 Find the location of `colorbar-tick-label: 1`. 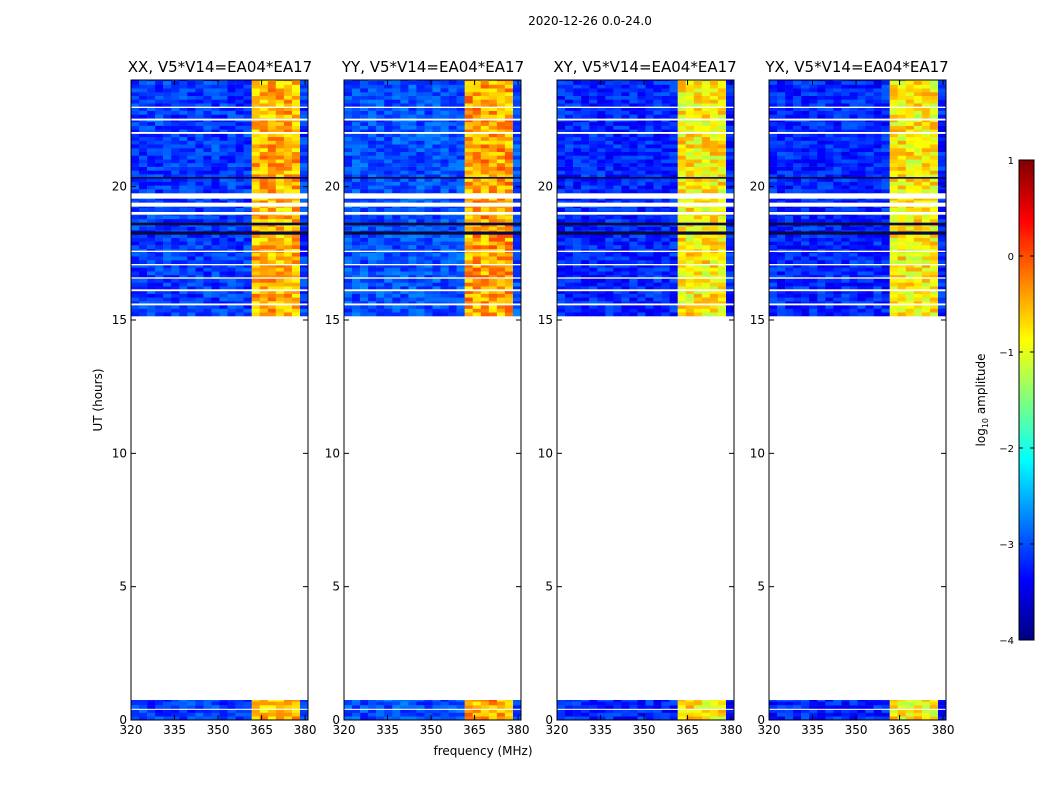

colorbar-tick-label: 1 is located at coordinates (1011, 161).